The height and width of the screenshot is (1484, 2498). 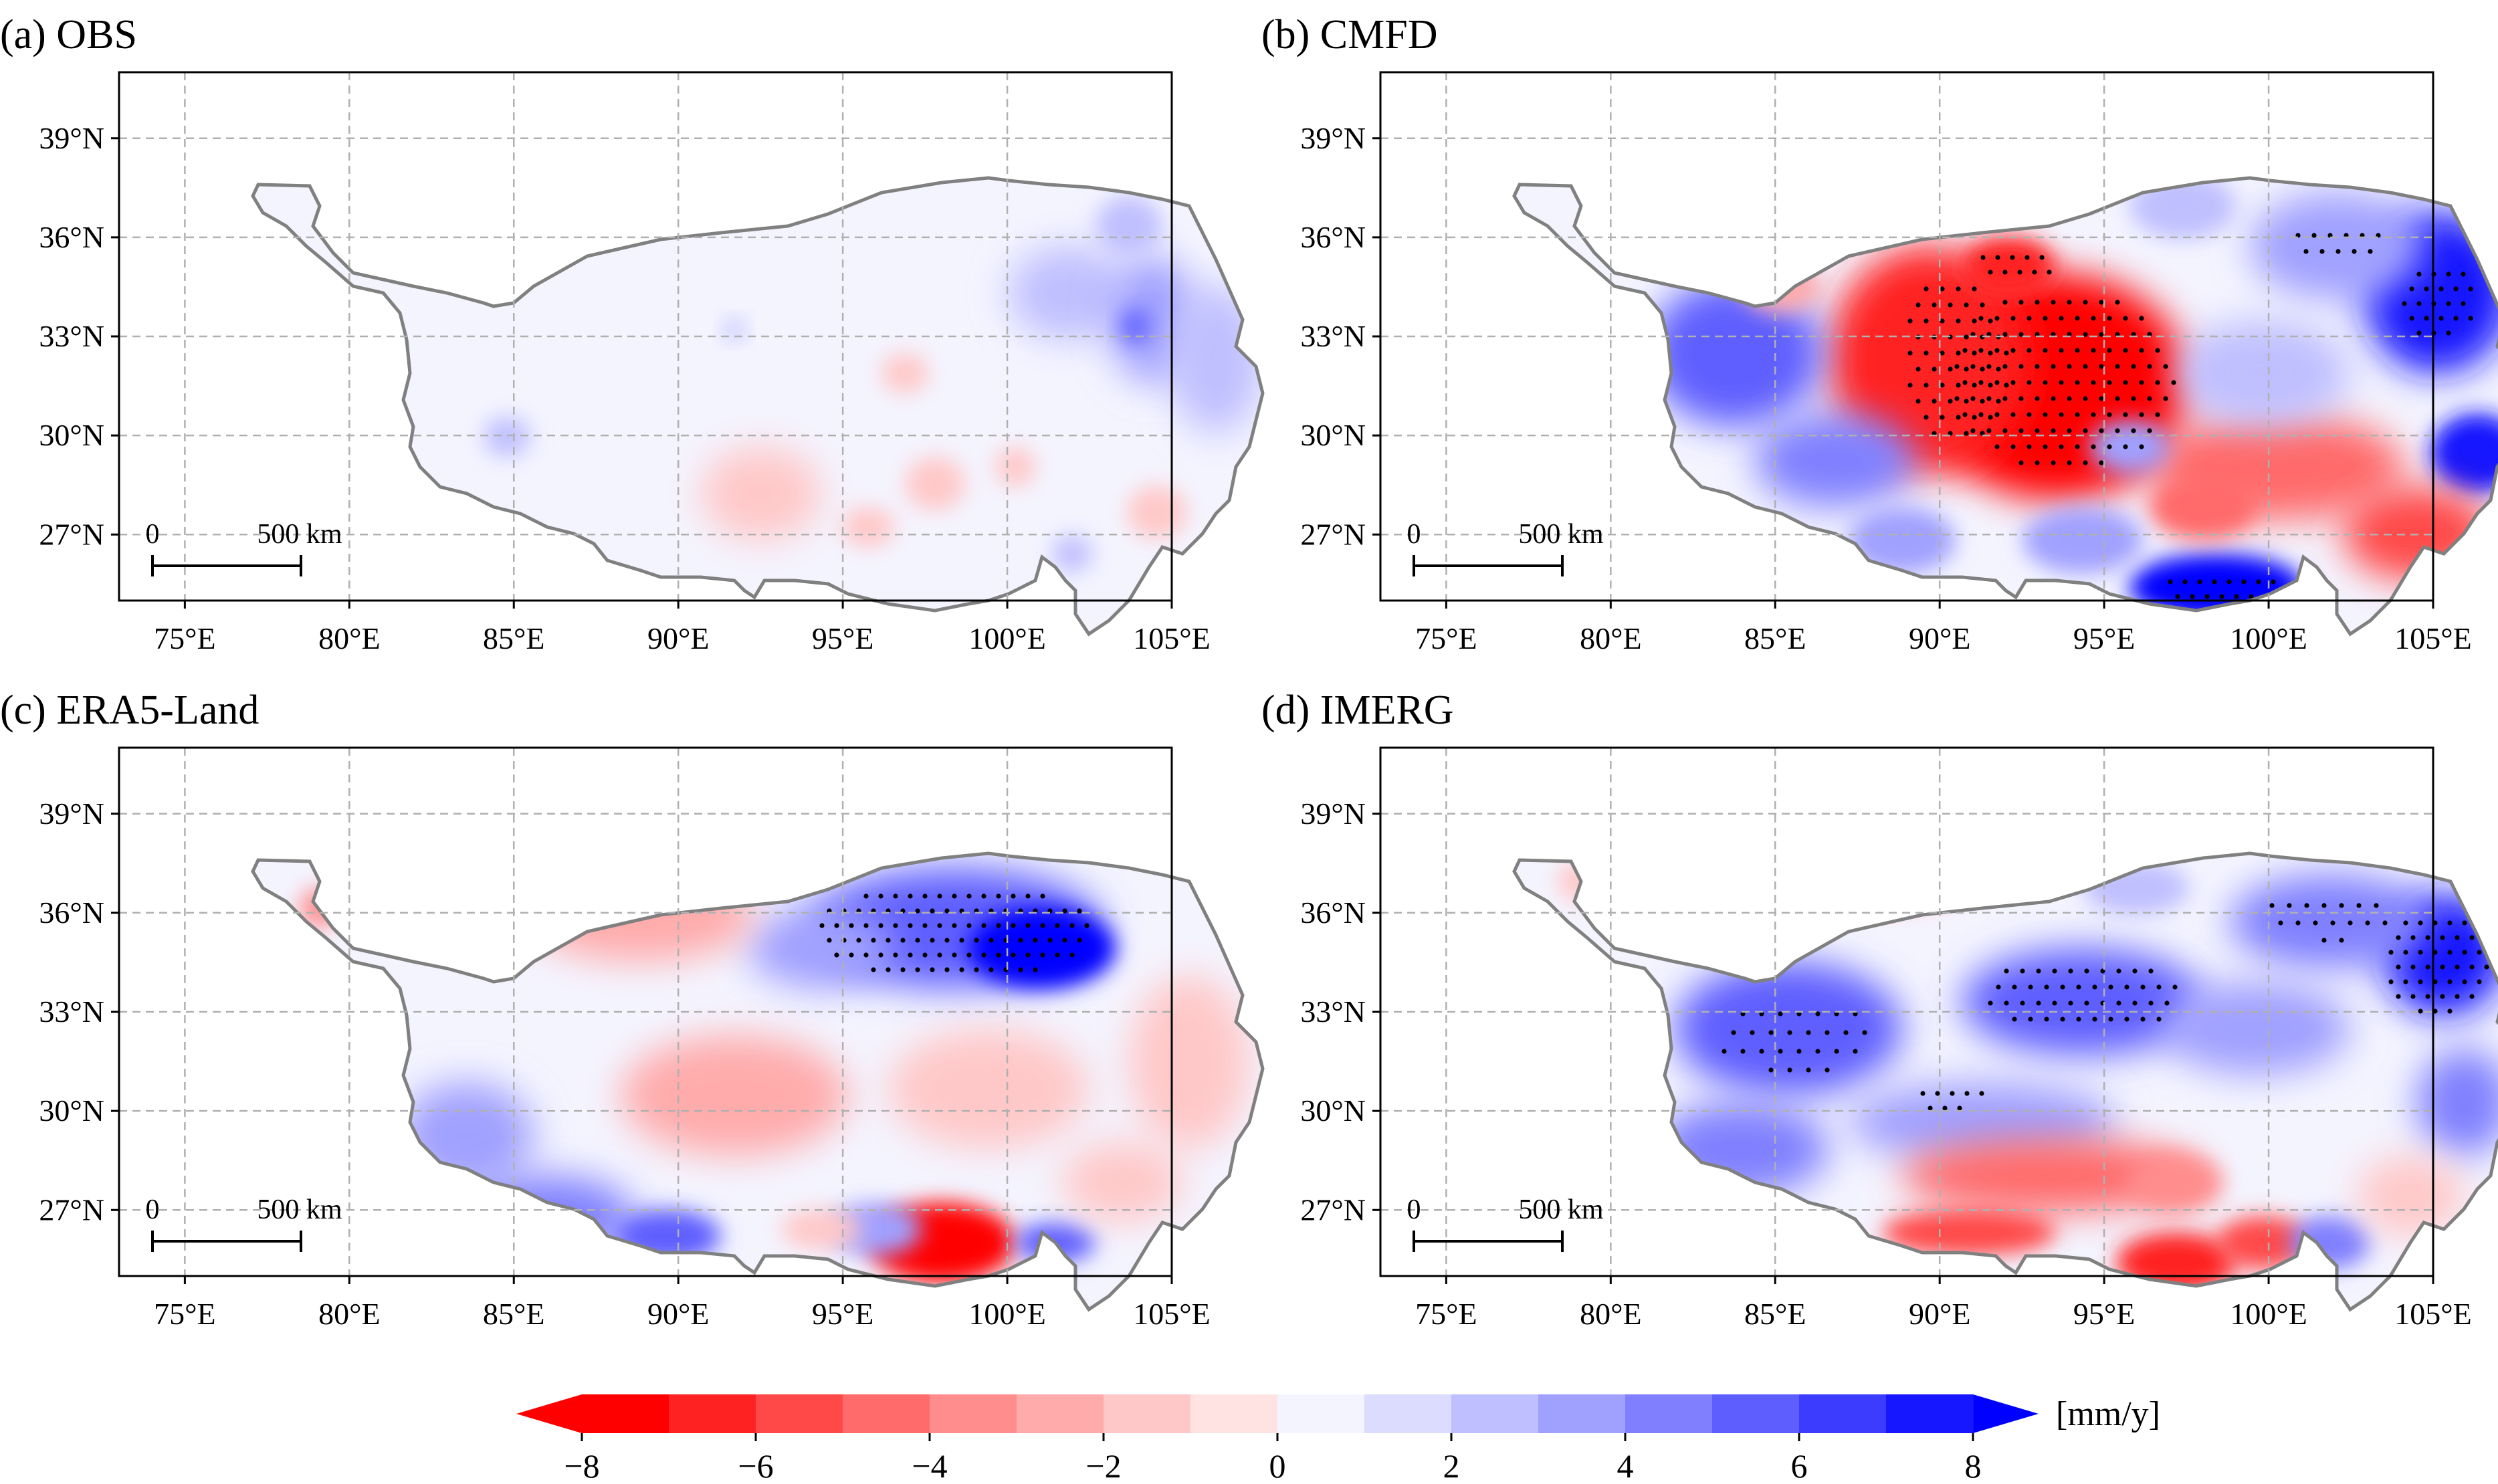 What do you see at coordinates (71, 1011) in the screenshot?
I see `y-tick-label: 33°N` at bounding box center [71, 1011].